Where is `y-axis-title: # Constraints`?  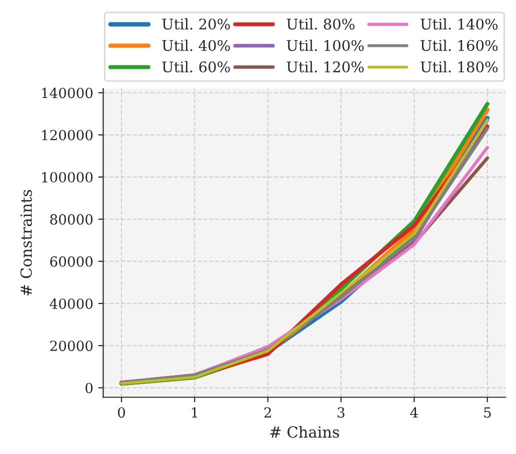 y-axis-title: # Constraints is located at coordinates (26, 243).